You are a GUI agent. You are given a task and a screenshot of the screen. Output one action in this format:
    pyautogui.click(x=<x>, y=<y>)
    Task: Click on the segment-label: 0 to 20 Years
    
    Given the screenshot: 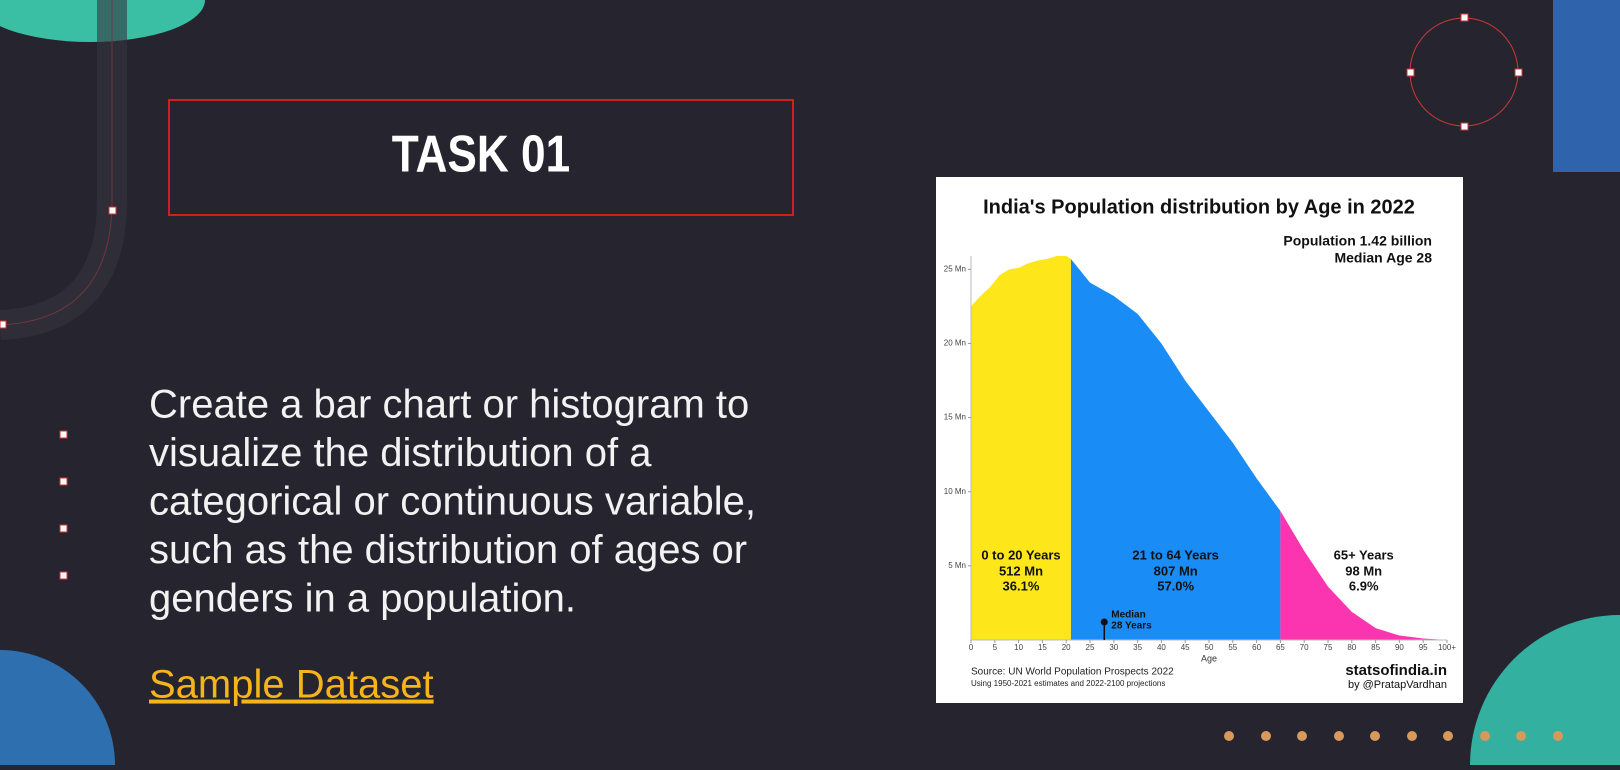 What is the action you would take?
    pyautogui.click(x=1020, y=554)
    